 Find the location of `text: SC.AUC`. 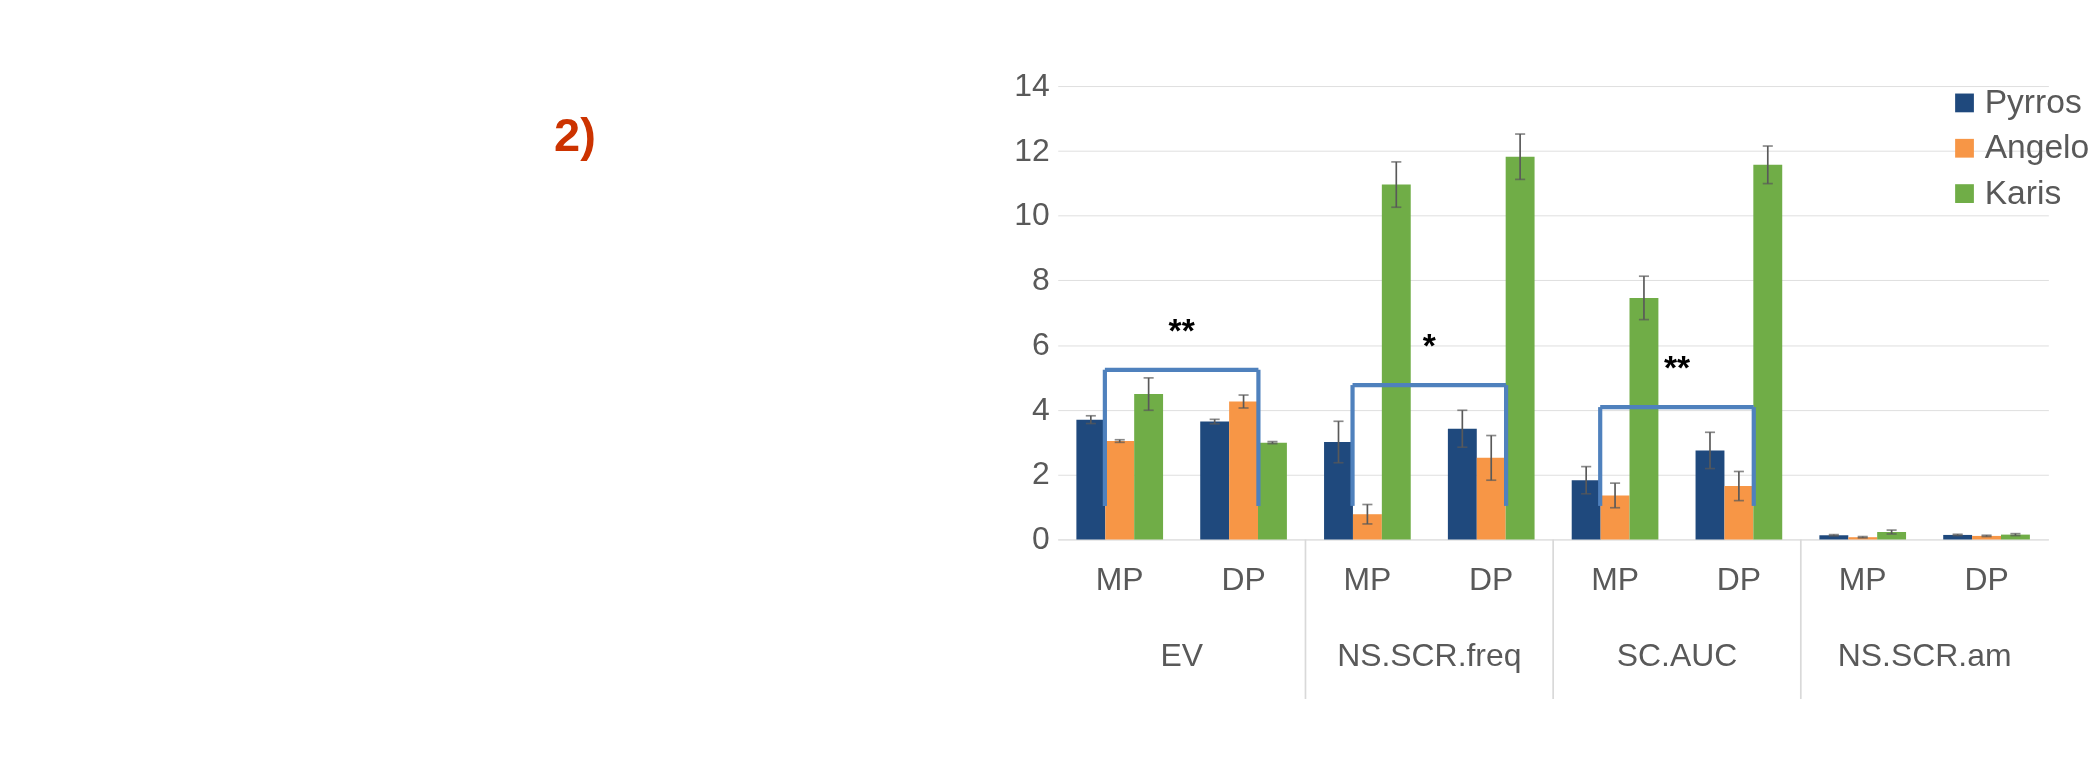

text: SC.AUC is located at coordinates (1677, 655).